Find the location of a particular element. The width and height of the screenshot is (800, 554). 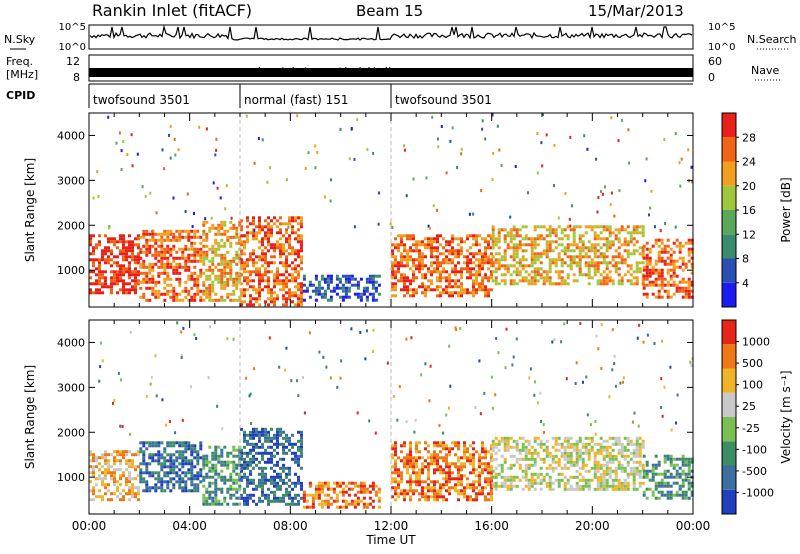

noise-trace is located at coordinates (391, 32).